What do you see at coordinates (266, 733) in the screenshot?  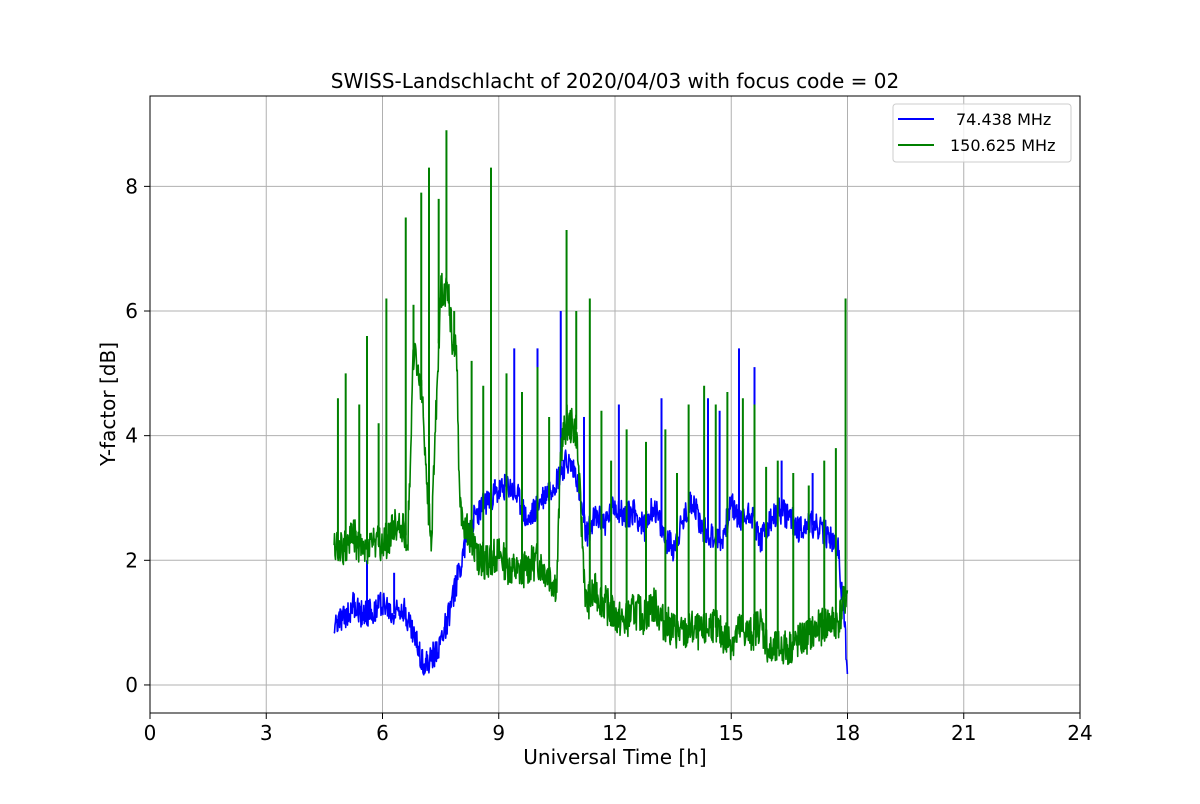 I see `x-tick-label: 3` at bounding box center [266, 733].